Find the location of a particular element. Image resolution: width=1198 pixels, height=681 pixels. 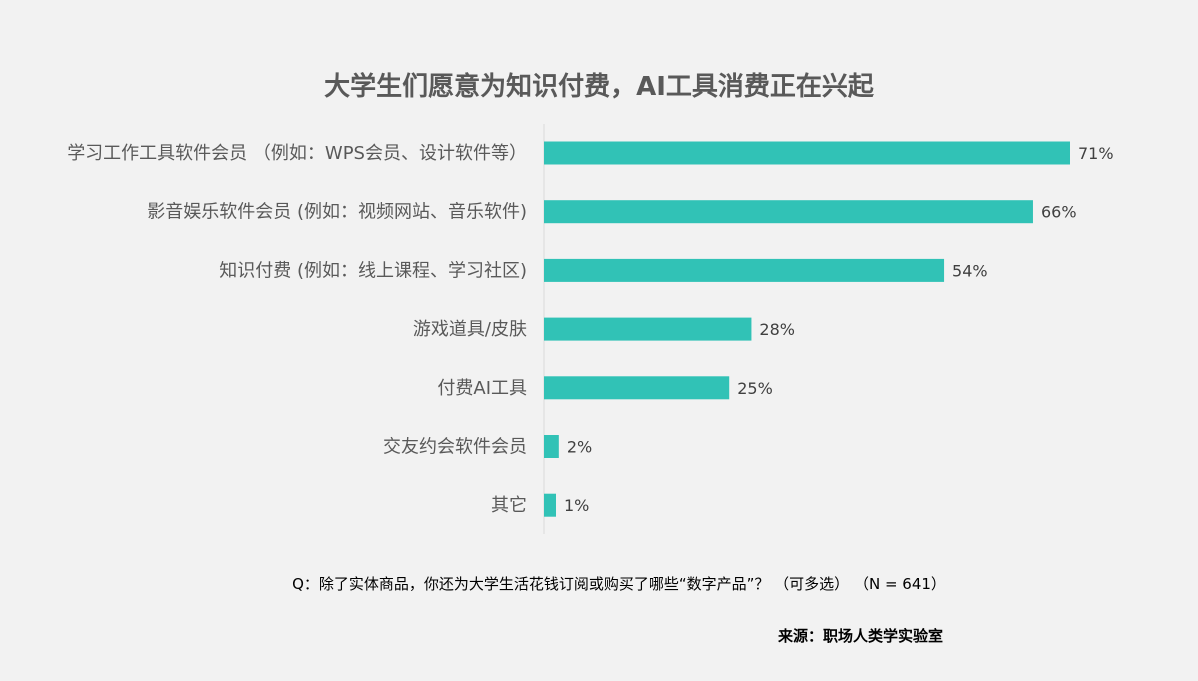

value-label: 1% is located at coordinates (576, 505).